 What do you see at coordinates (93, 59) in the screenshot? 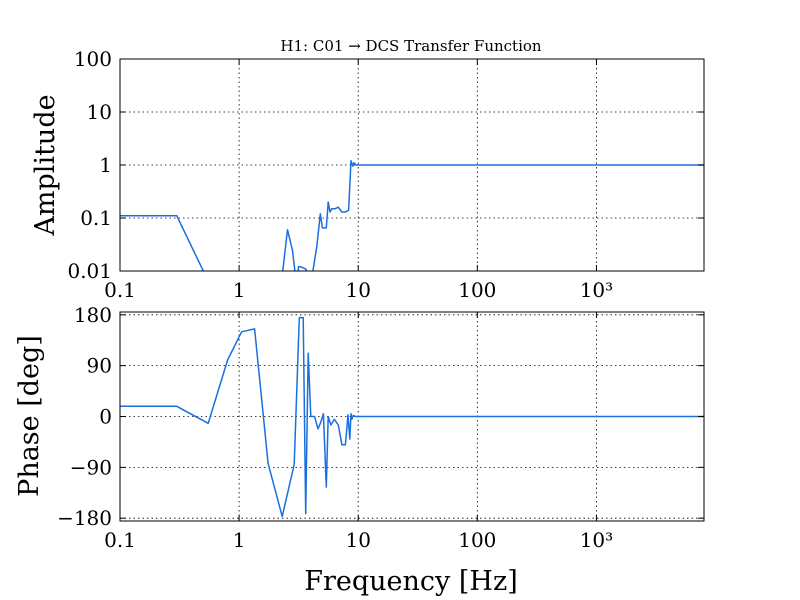
I see `amplitude-y-tick-label: 100` at bounding box center [93, 59].